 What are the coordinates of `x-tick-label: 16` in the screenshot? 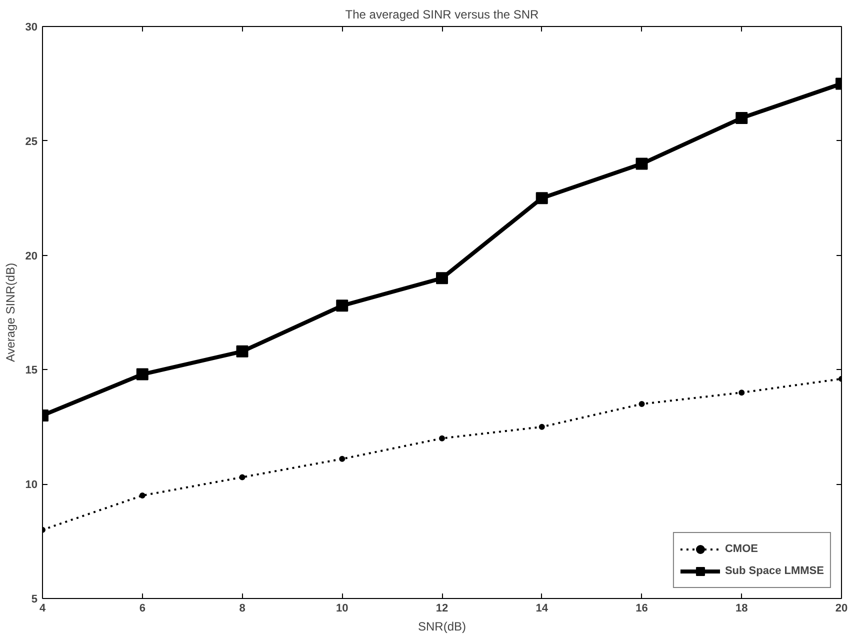 It's located at (642, 608).